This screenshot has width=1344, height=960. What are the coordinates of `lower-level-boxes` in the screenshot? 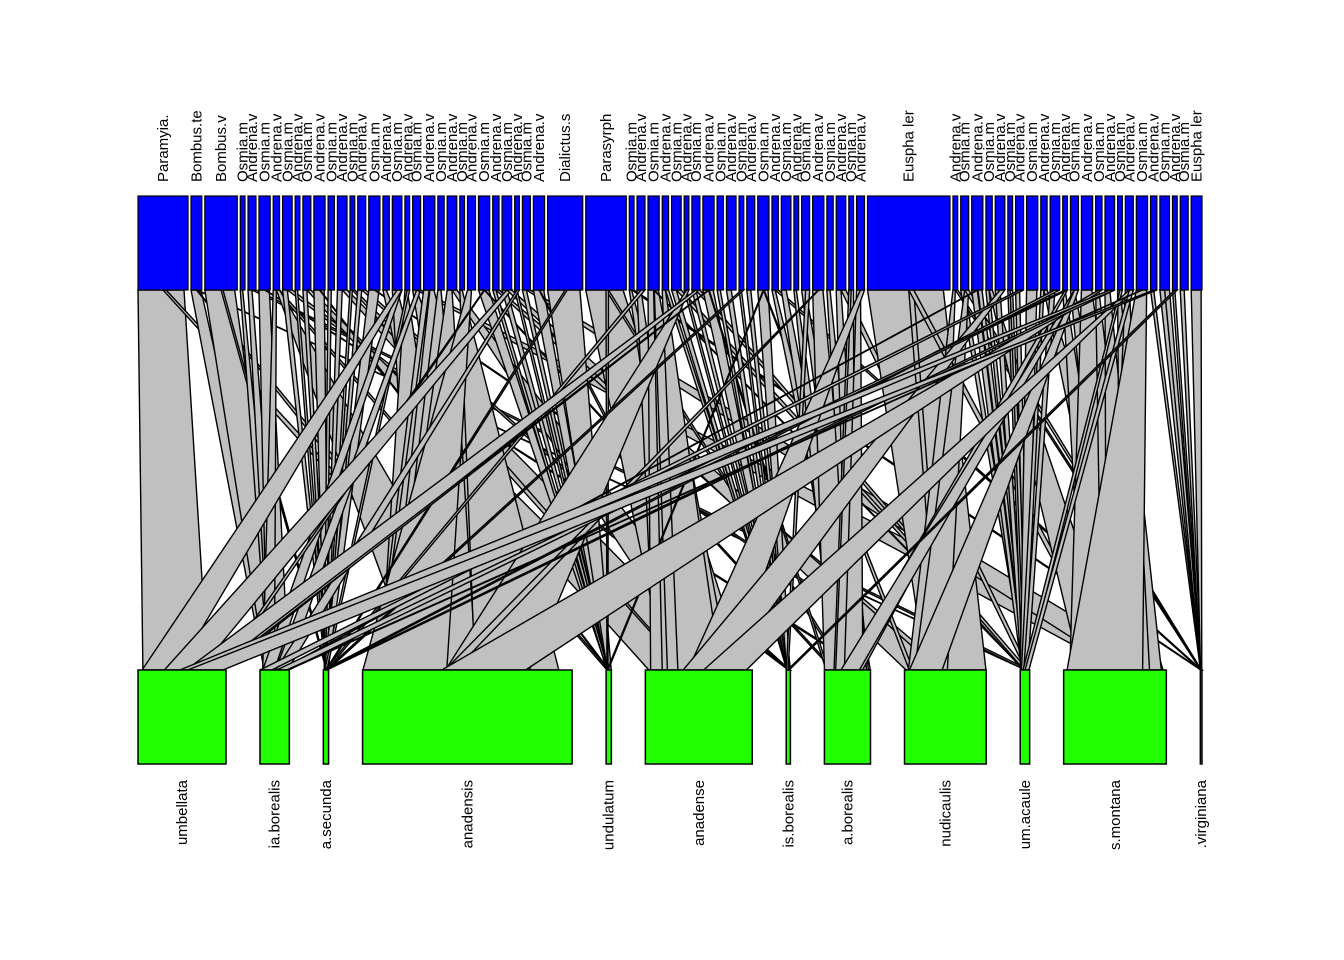 It's located at (670, 717).